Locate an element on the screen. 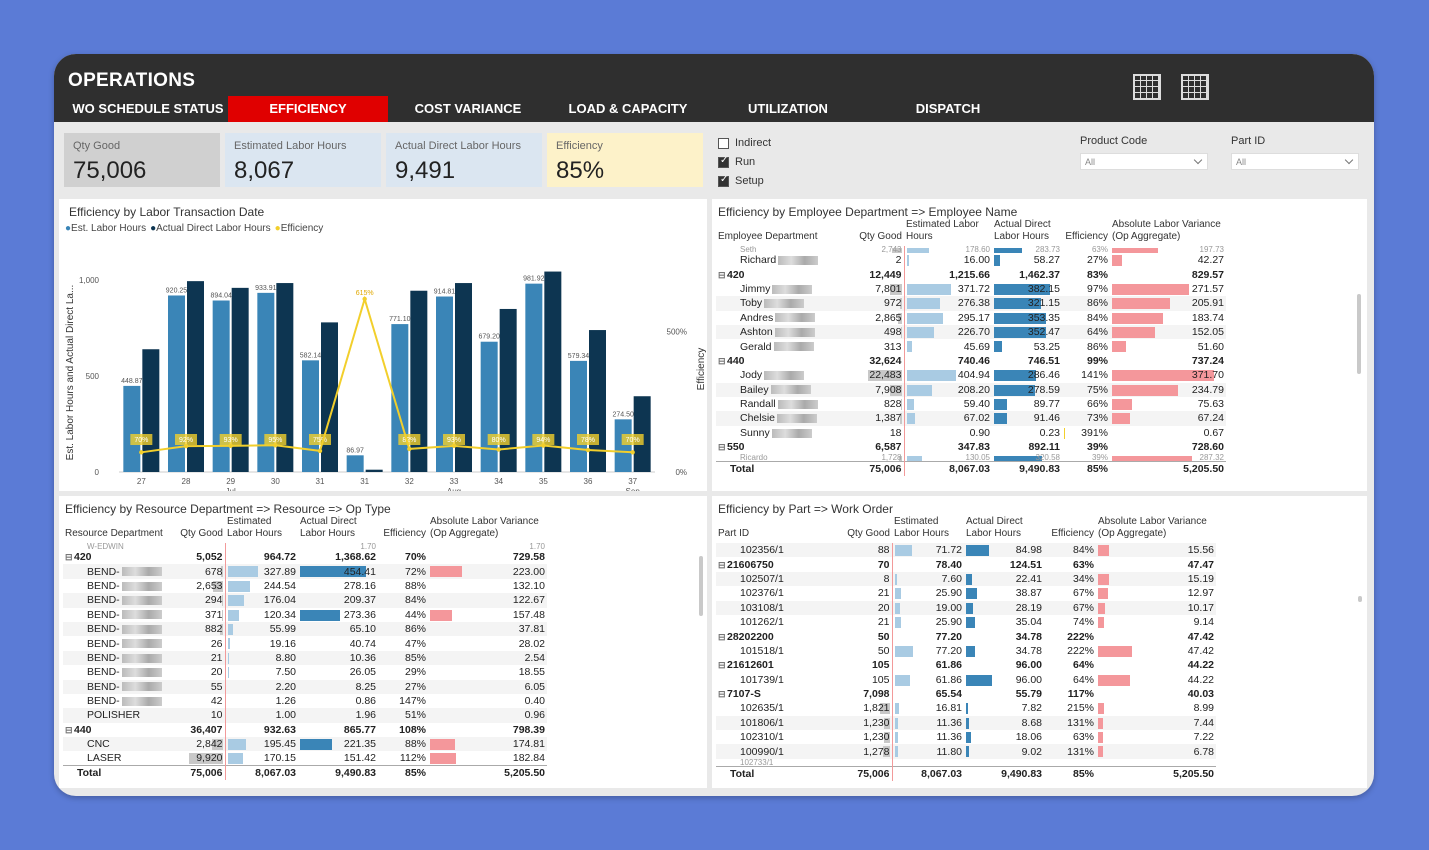  table-row: Gerald 313 45.69 53.25 86% 51.60 is located at coordinates (971, 346).